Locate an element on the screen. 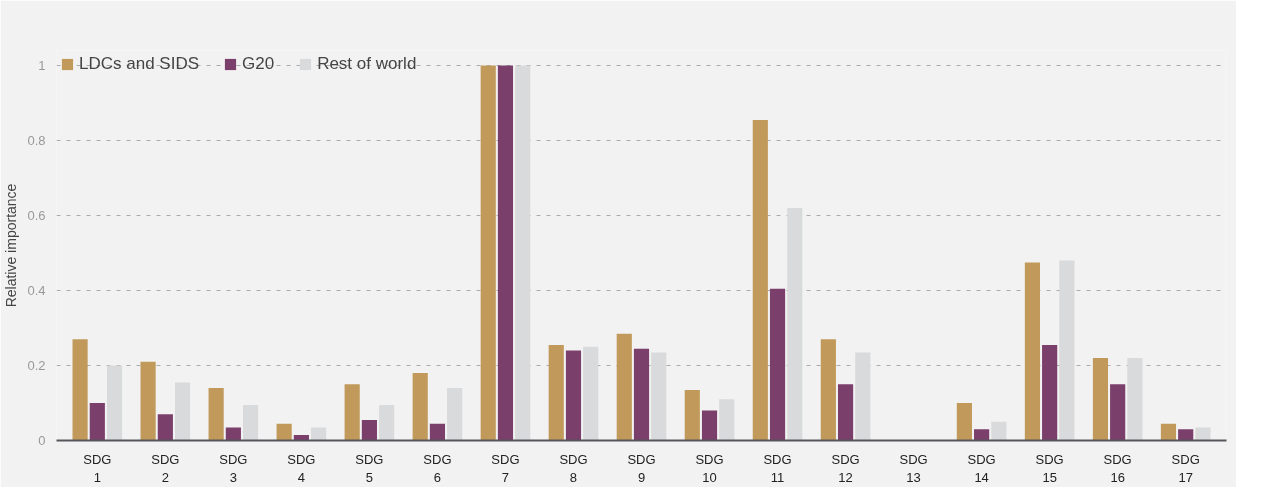 The height and width of the screenshot is (503, 1262). x-tick-label: SDG 3 is located at coordinates (233, 468).